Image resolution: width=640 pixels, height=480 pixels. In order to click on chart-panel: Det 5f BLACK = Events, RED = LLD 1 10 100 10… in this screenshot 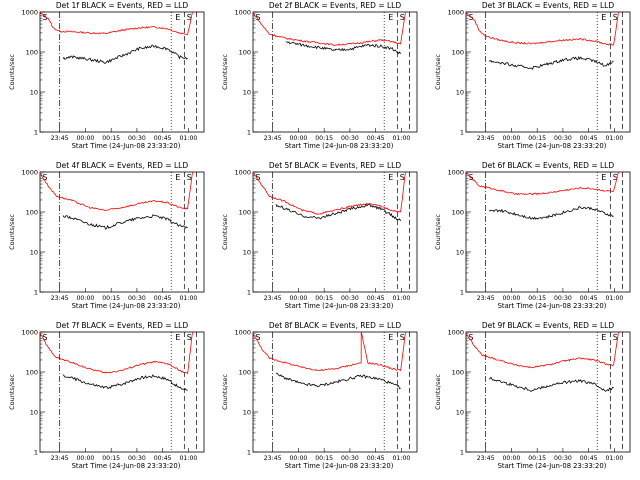, I will do `click(319, 240)`.